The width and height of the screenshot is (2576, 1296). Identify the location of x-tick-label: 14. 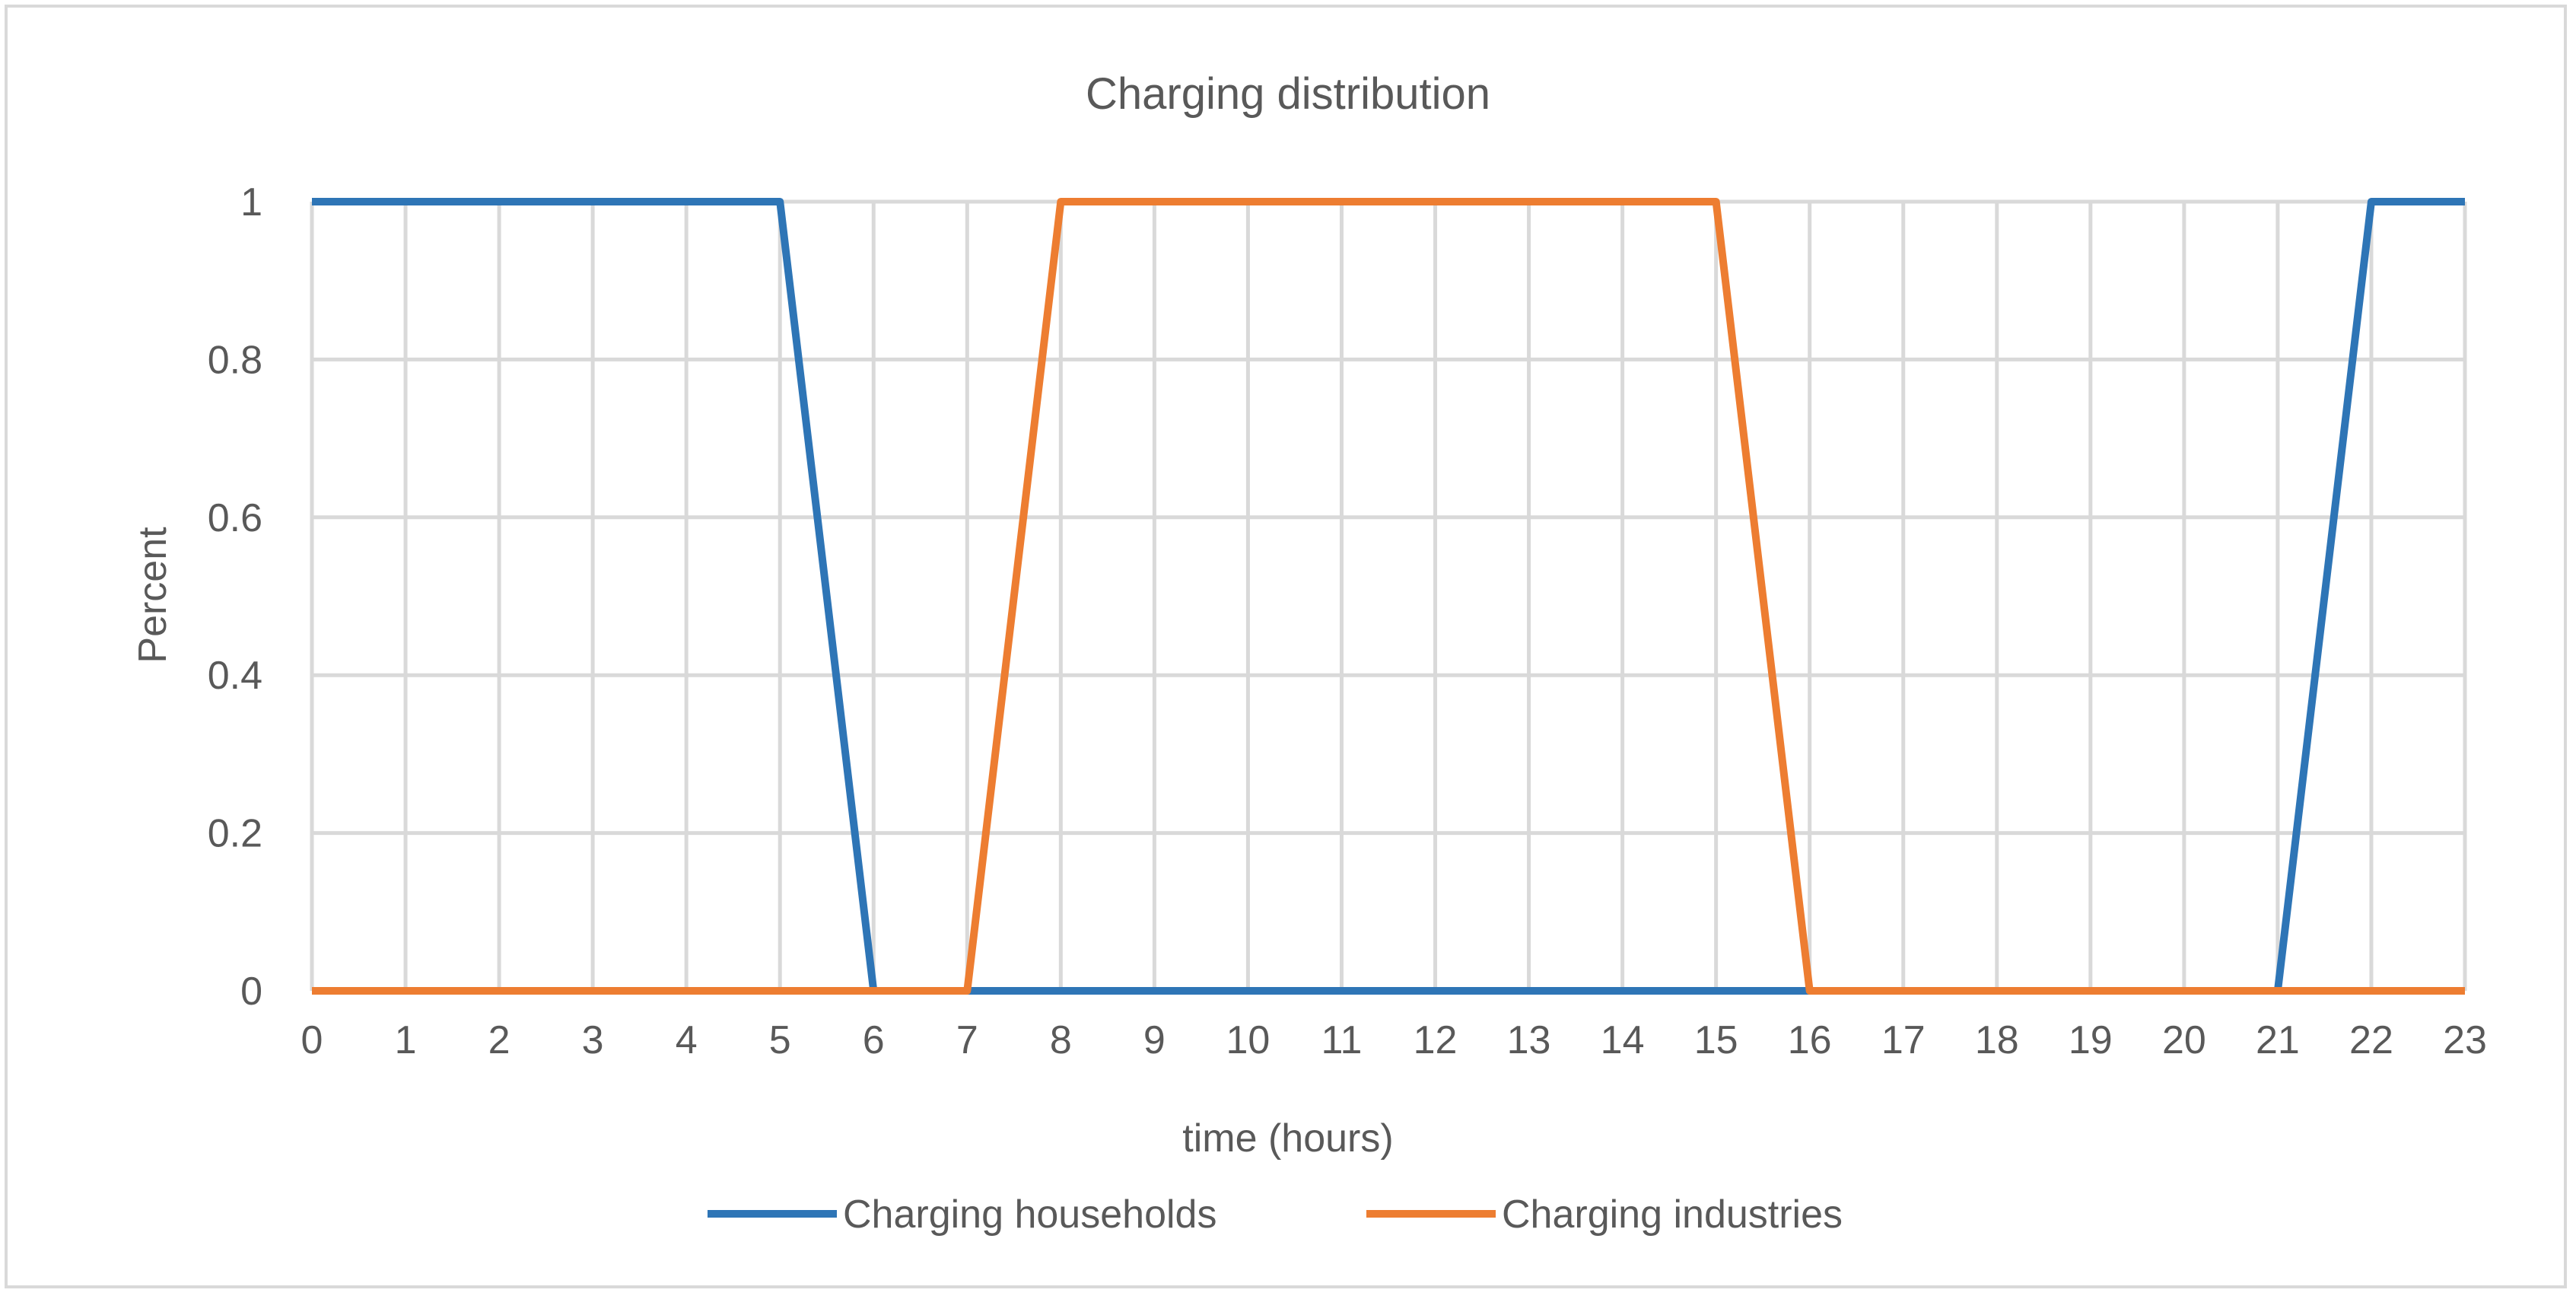
(1623, 1040).